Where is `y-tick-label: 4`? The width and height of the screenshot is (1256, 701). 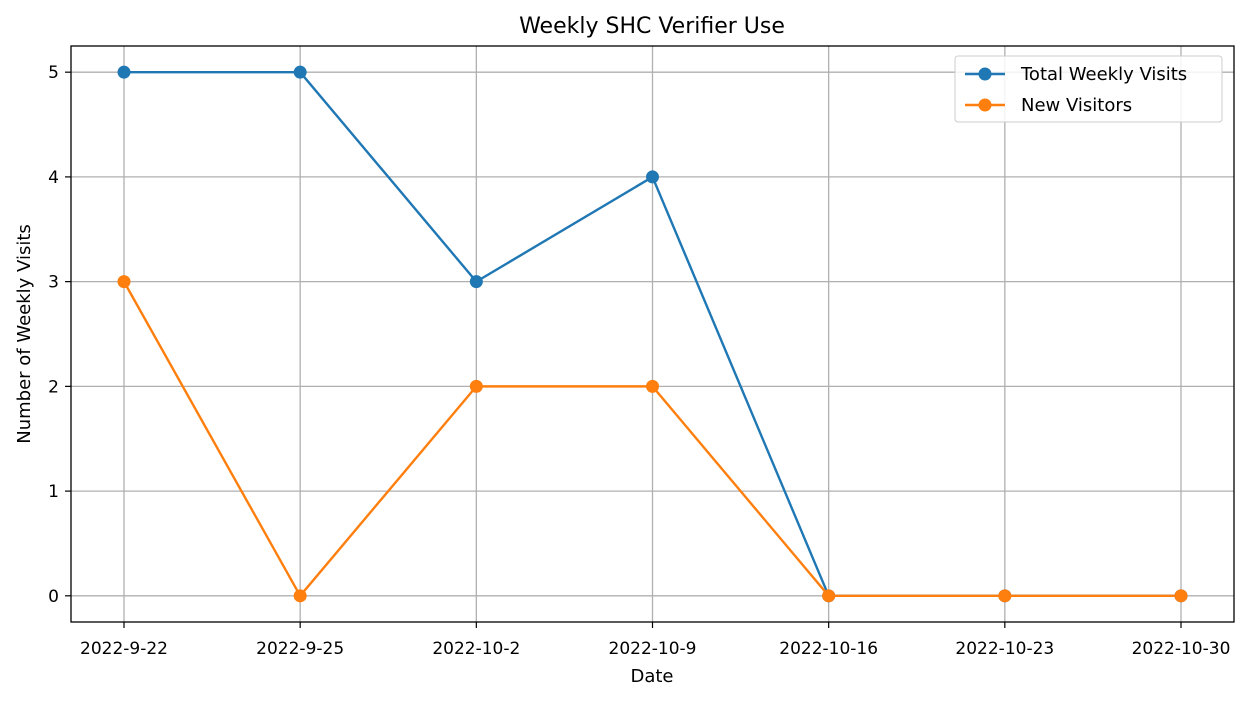 y-tick-label: 4 is located at coordinates (53, 178).